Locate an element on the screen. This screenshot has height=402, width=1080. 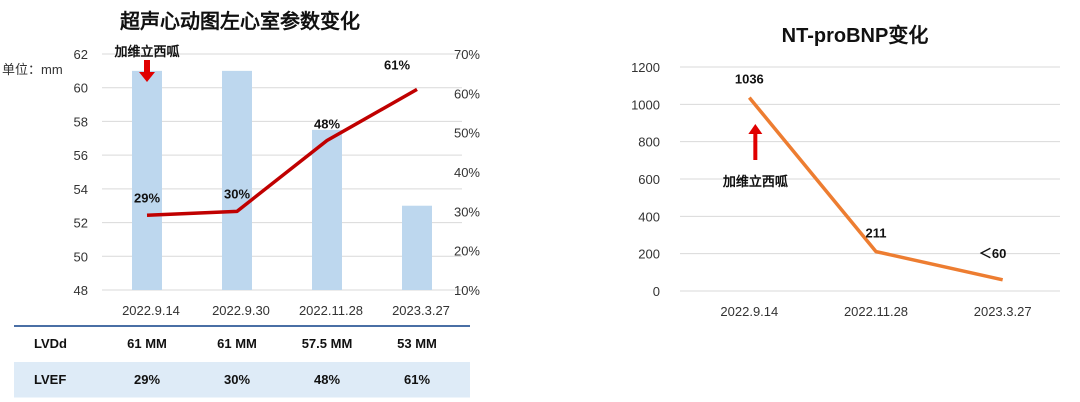
y2-tick-label: 60% is located at coordinates (467, 93).